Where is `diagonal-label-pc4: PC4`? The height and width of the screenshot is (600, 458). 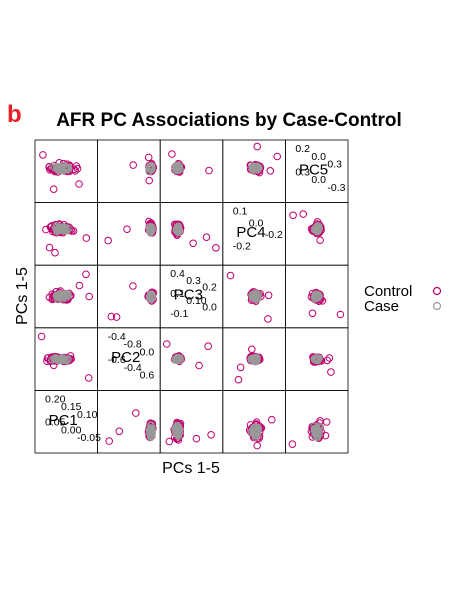 diagonal-label-pc4: PC4 is located at coordinates (250, 232).